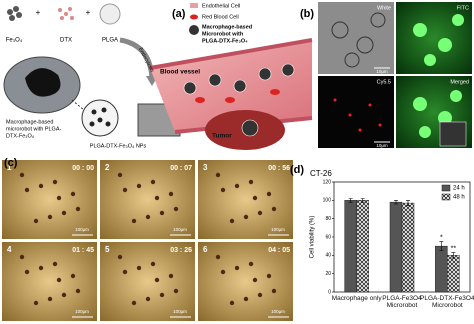 This screenshot has height=324, width=474. What do you see at coordinates (180, 72) in the screenshot?
I see `vessel-label: Blood vessel` at bounding box center [180, 72].